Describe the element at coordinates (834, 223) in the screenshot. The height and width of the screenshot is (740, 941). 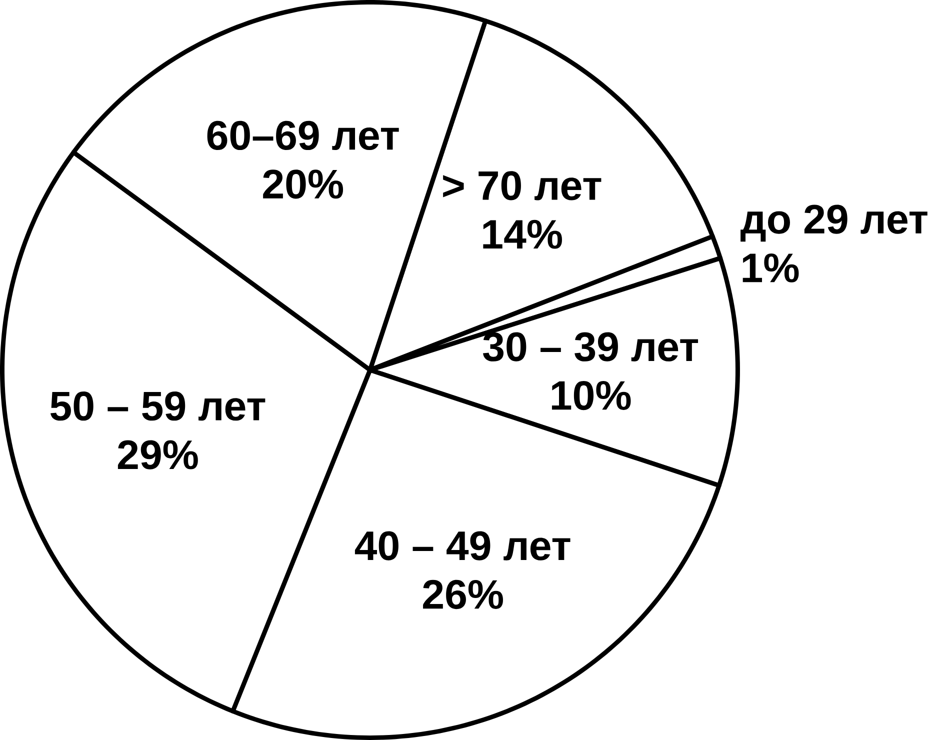
I see `slice-label: до 29 лет` at that location.